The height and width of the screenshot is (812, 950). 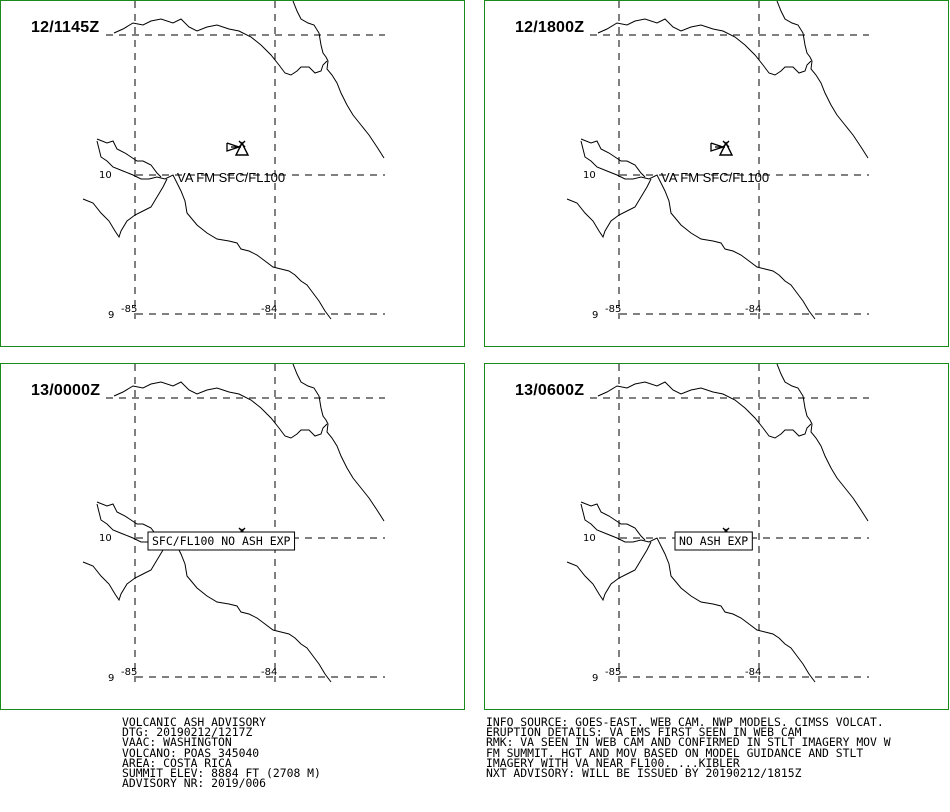 What do you see at coordinates (613, 762) in the screenshot?
I see `advisory-line: IMAGERY WITH VA NEAR FL100. ...KIBLER` at bounding box center [613, 762].